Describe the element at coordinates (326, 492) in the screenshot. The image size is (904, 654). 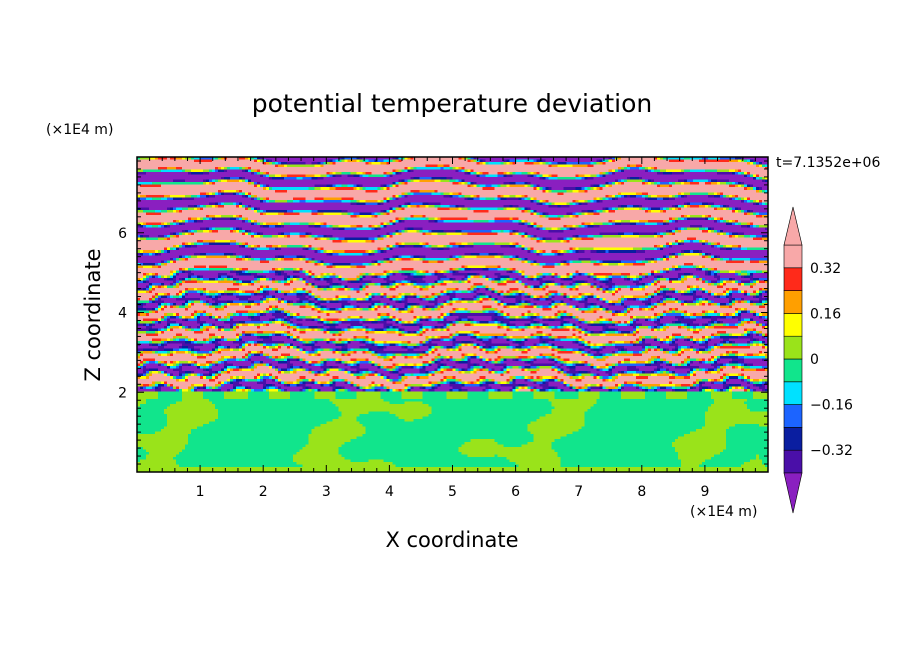
I see `x-tick-label: 3` at that location.